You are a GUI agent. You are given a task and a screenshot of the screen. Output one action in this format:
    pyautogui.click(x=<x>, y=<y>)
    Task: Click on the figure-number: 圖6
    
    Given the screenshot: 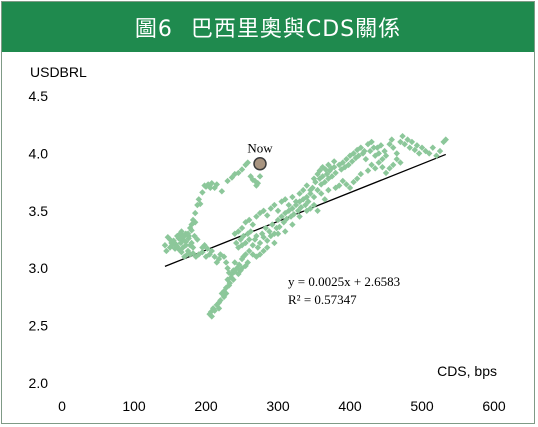 What is the action you would take?
    pyautogui.click(x=153, y=29)
    